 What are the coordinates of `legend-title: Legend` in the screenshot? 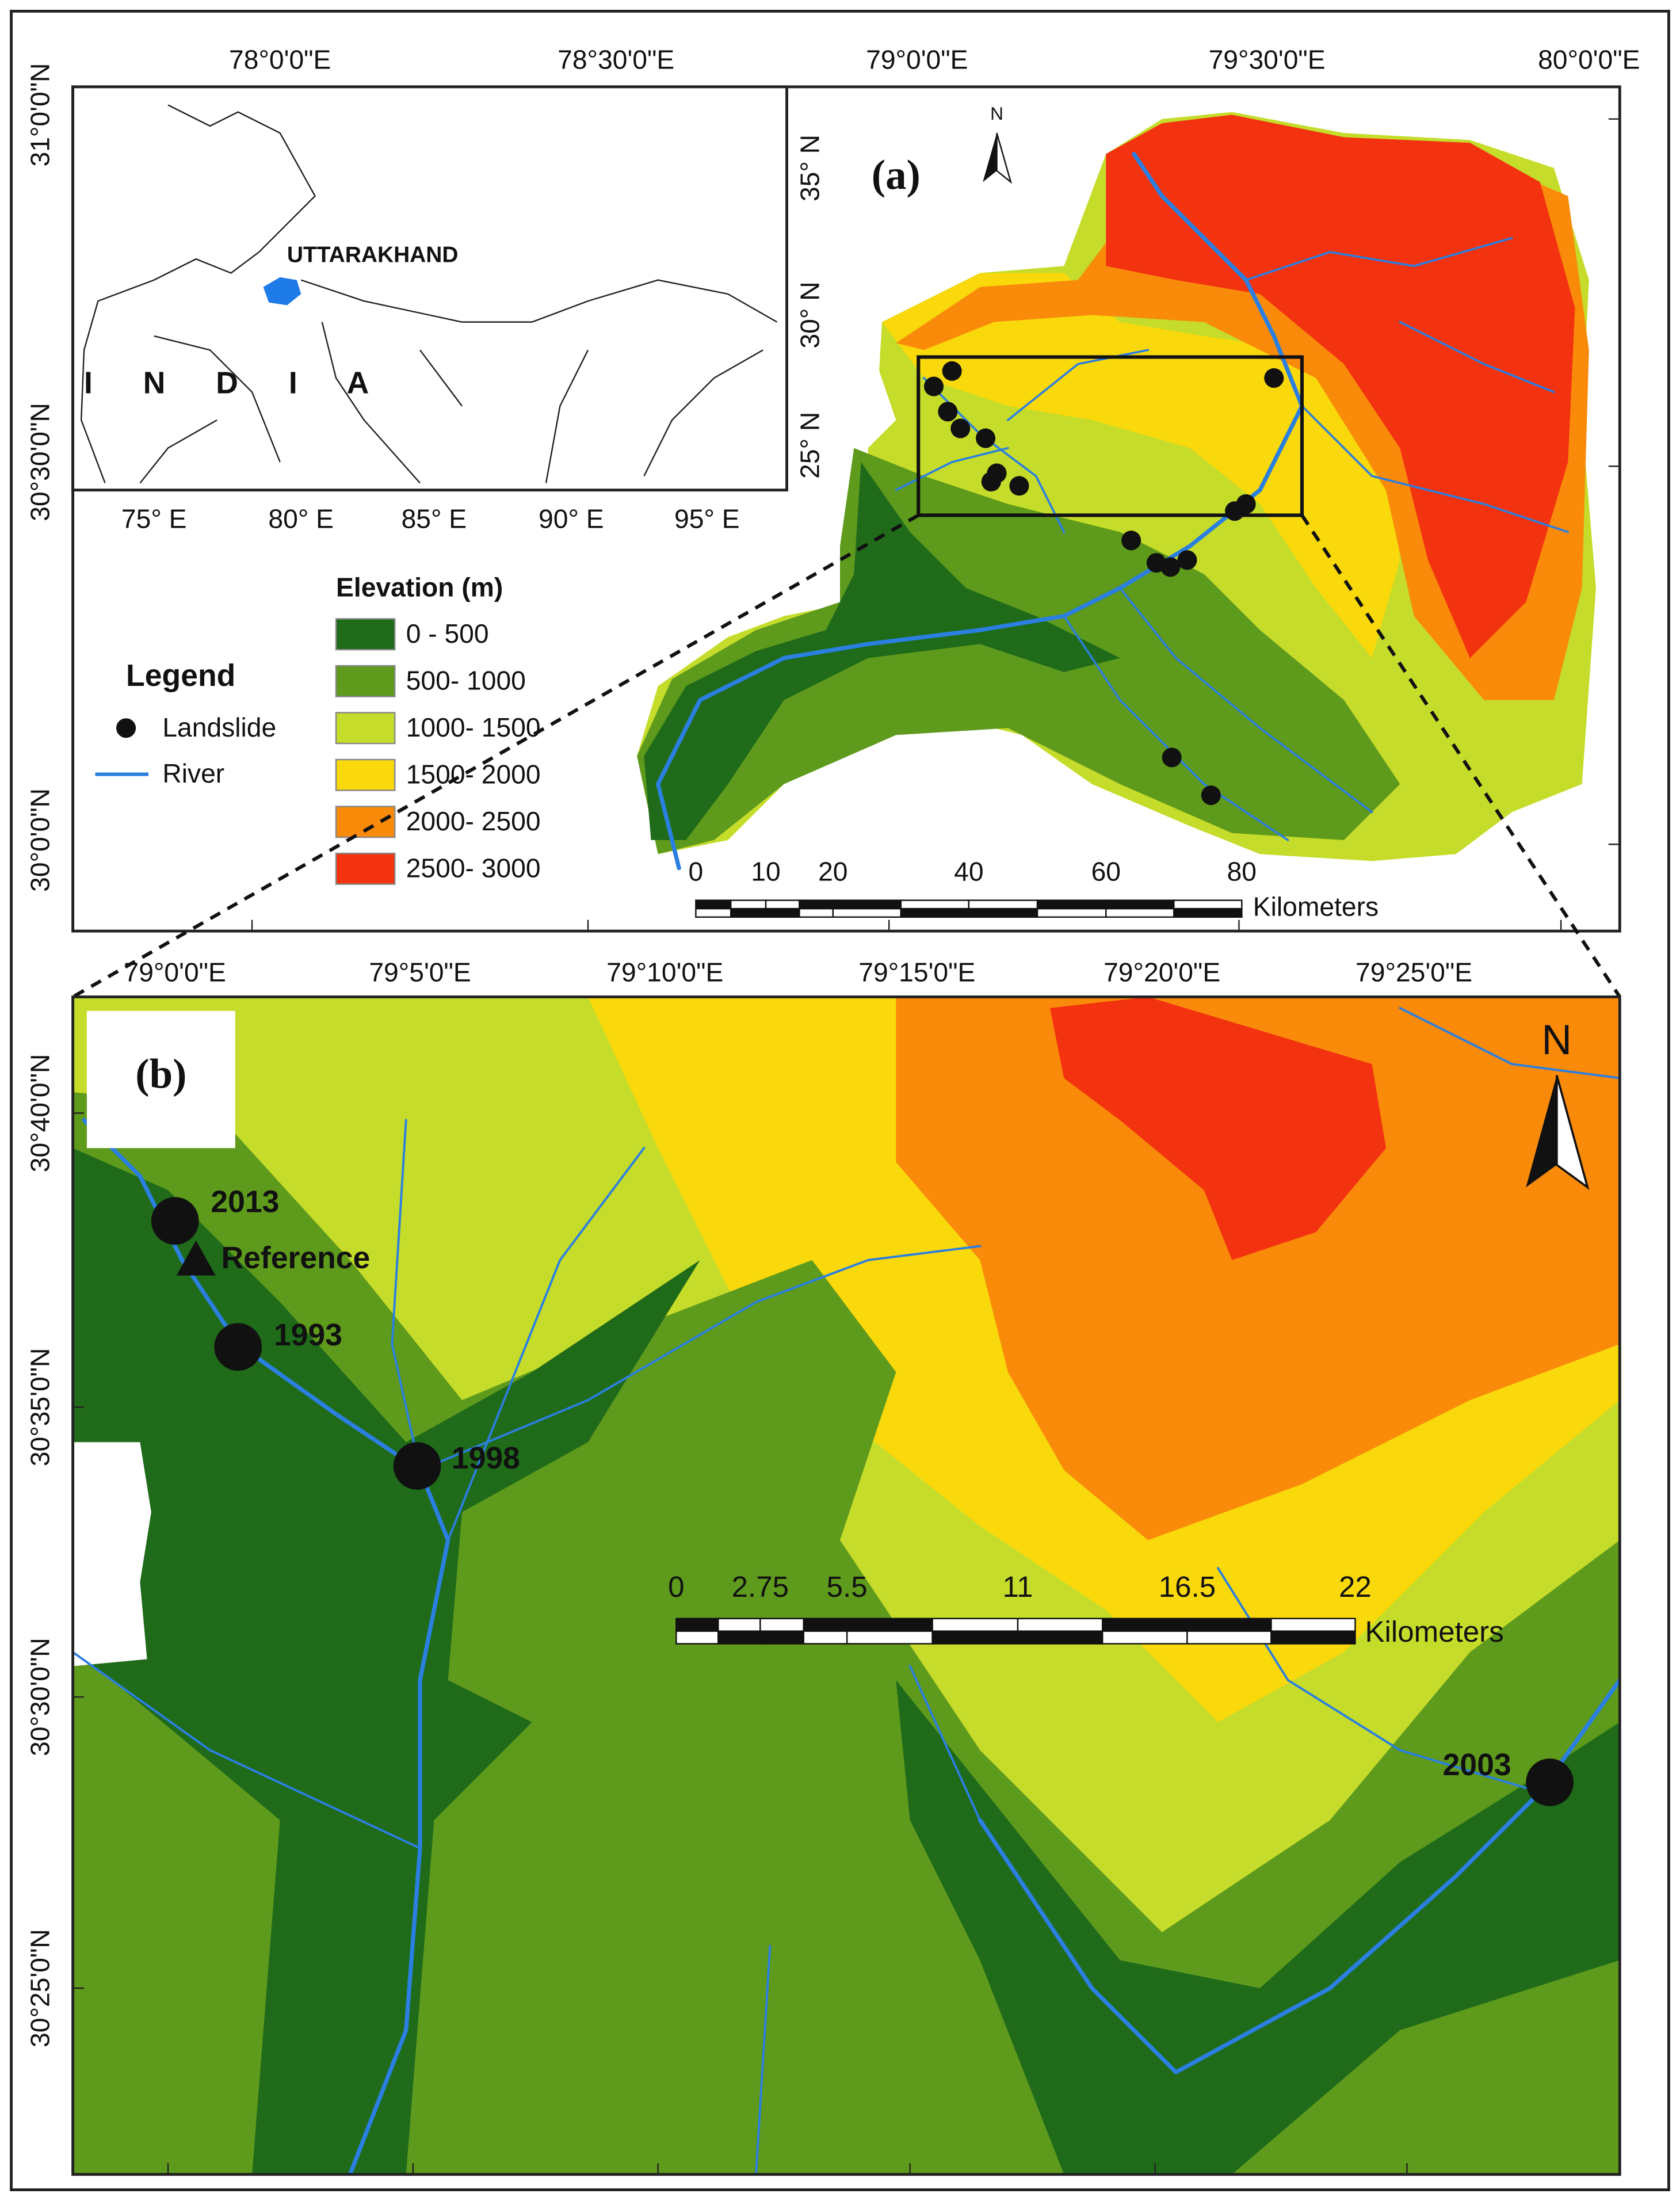 It's located at (180, 676).